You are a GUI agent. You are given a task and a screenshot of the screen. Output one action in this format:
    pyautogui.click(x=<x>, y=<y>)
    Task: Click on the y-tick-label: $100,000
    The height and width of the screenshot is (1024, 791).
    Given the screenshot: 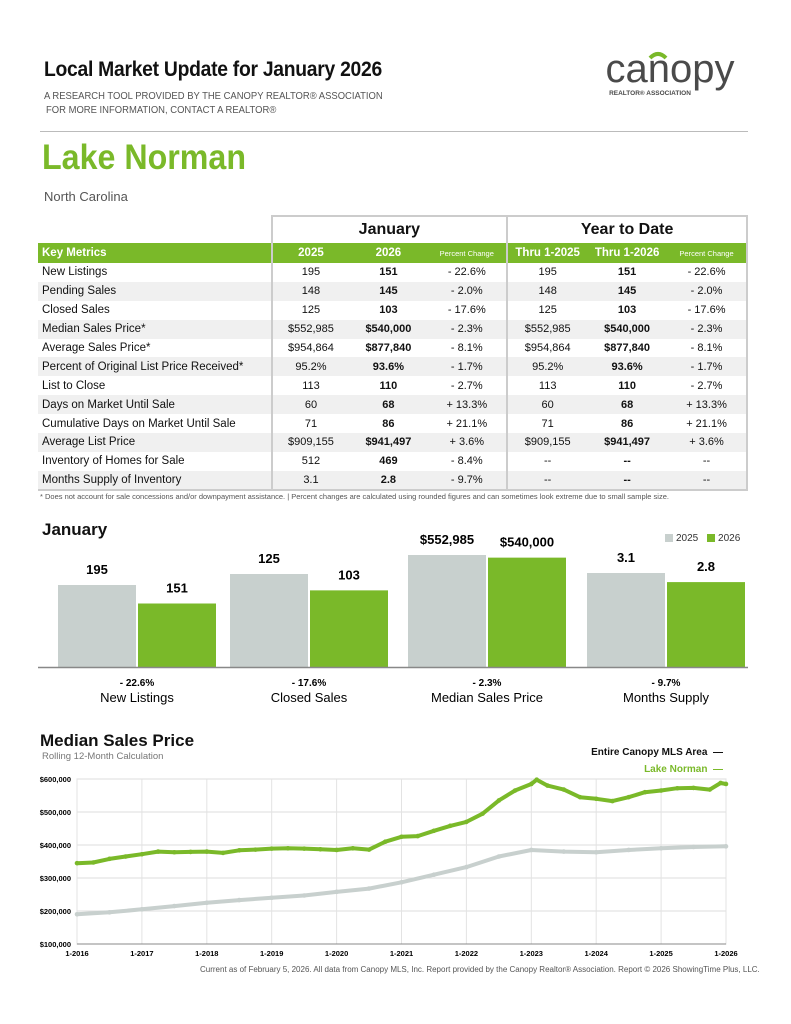 What is the action you would take?
    pyautogui.click(x=55, y=944)
    